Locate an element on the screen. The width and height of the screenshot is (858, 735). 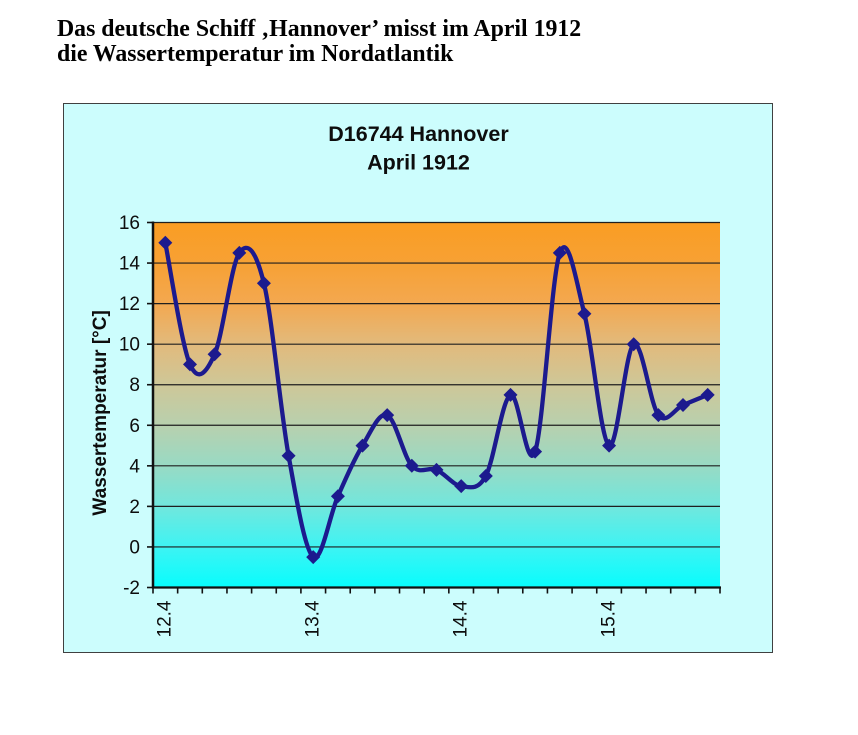
svg-text: 14.4 is located at coordinates (460, 618).